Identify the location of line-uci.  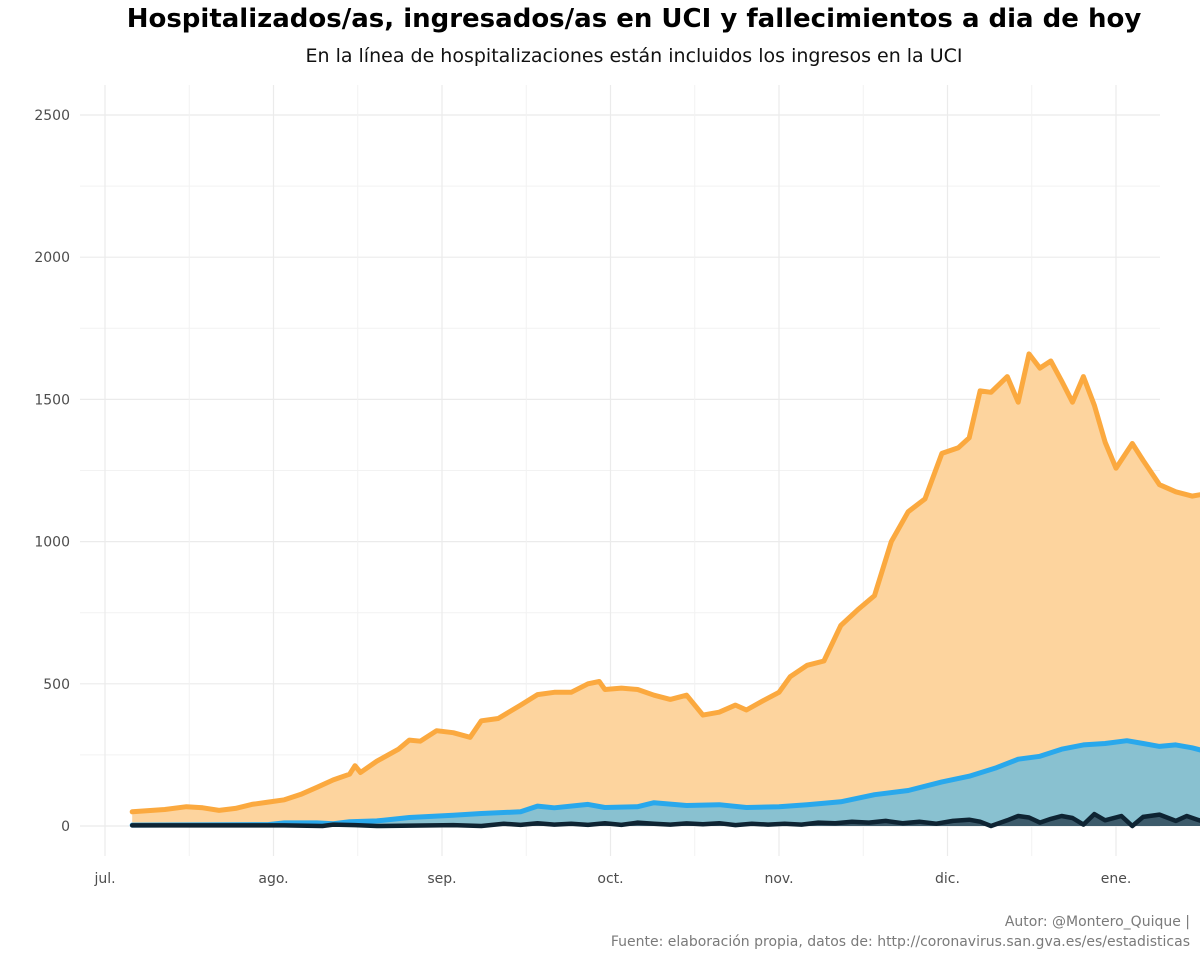
(664, 783).